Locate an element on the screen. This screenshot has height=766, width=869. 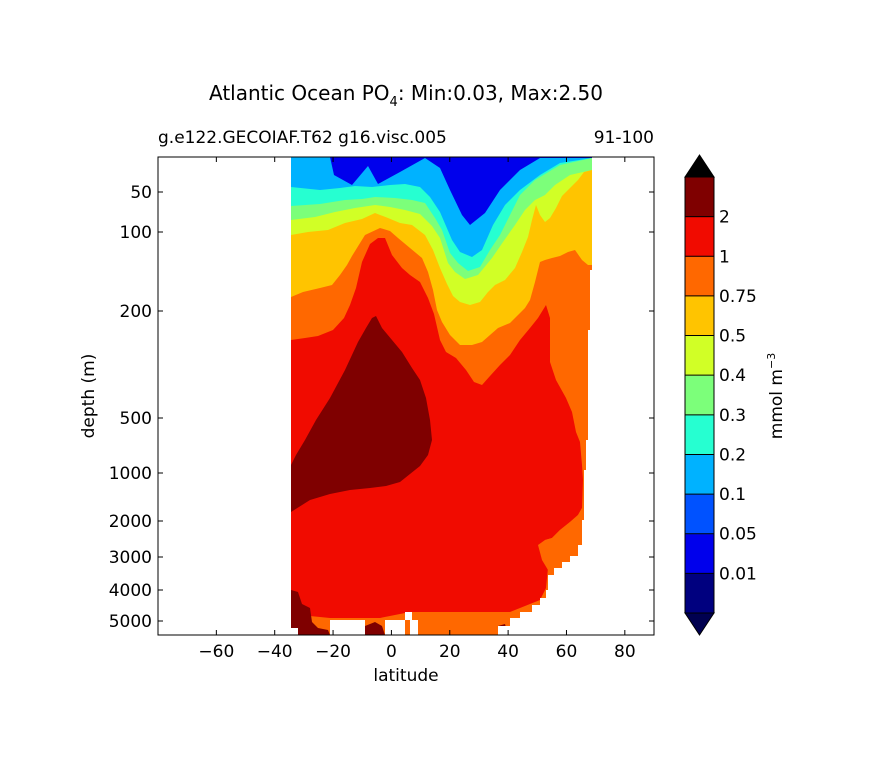
x-tick-label: 60 is located at coordinates (567, 652).